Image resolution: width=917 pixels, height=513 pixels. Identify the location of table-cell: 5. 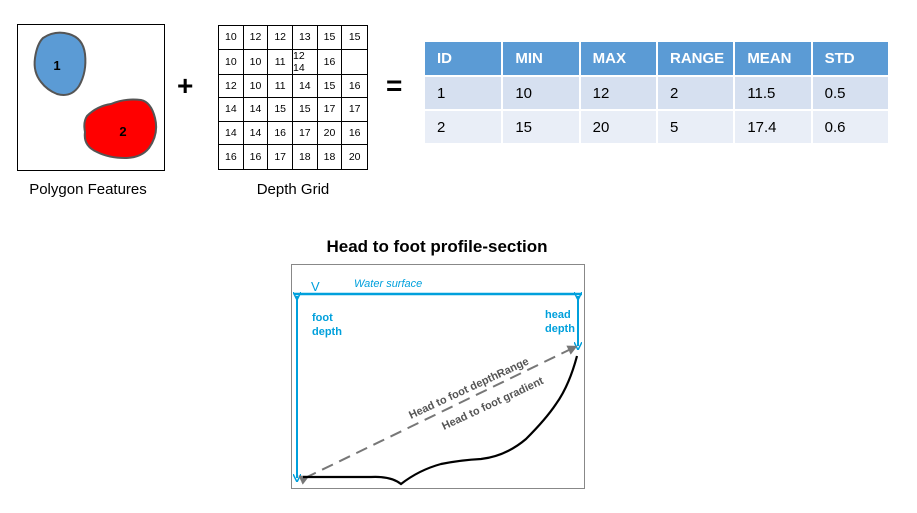
(696, 126).